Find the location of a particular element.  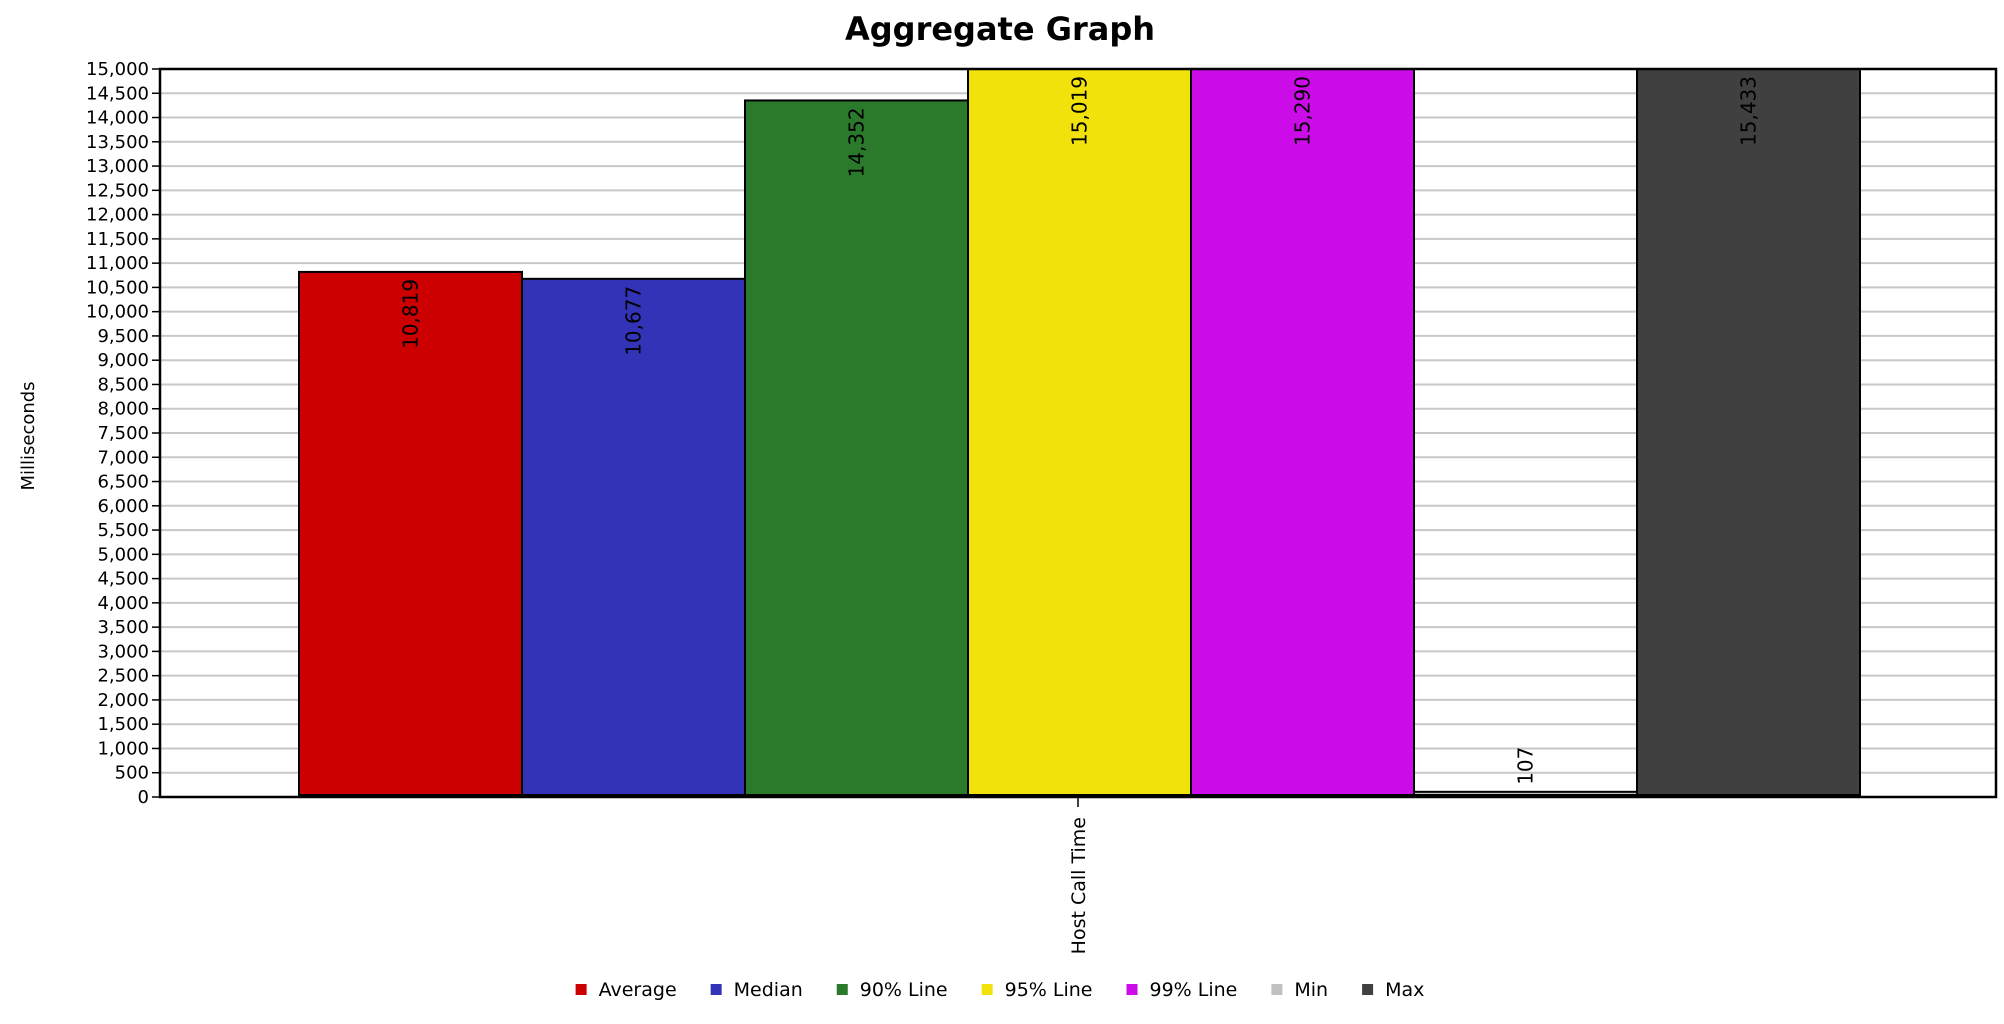

y-tick-label: 9,000 is located at coordinates (123, 360).